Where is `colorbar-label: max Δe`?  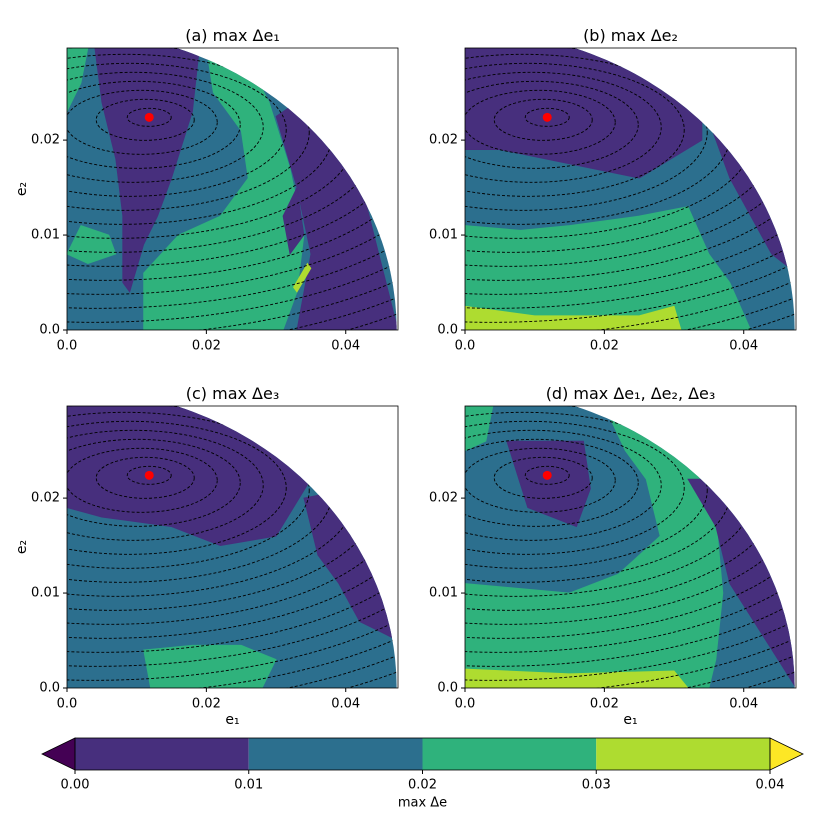 colorbar-label: max Δe is located at coordinates (422, 803).